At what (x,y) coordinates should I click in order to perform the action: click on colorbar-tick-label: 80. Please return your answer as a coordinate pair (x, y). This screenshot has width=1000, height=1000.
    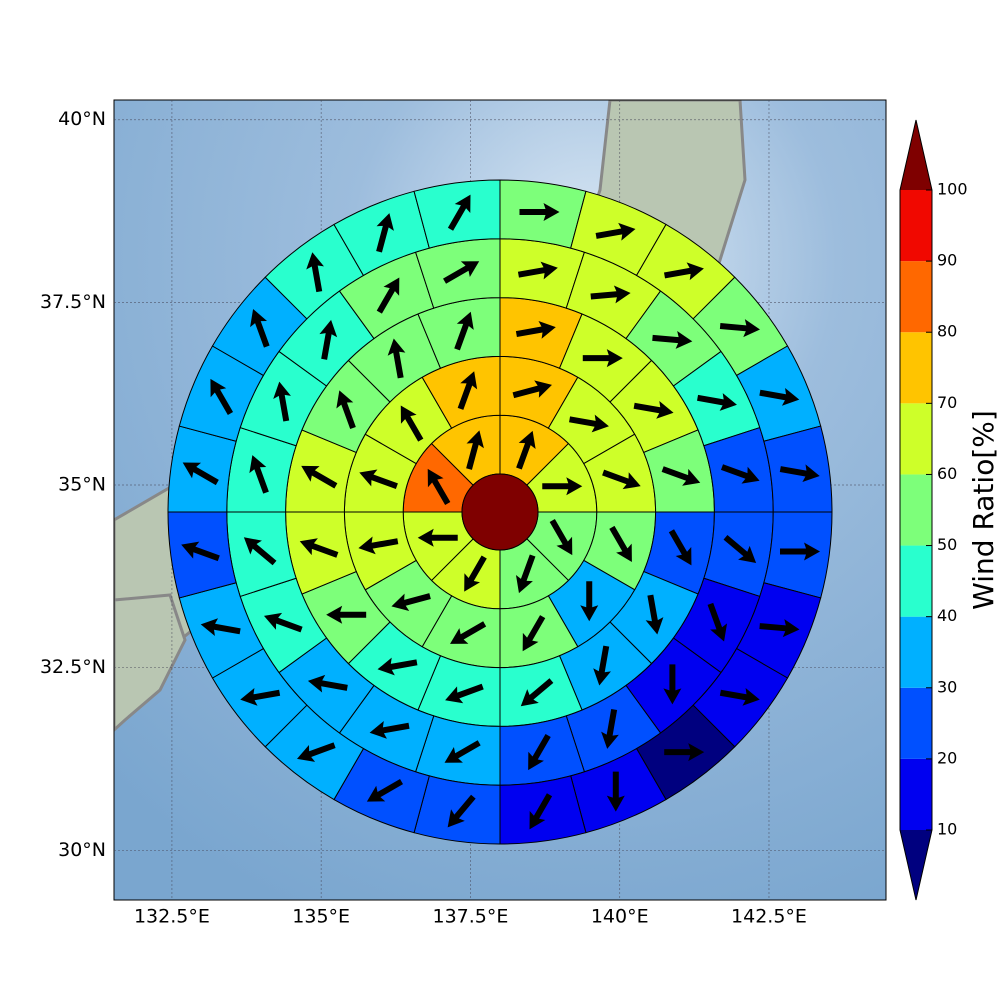
    Looking at the image, I should click on (947, 331).